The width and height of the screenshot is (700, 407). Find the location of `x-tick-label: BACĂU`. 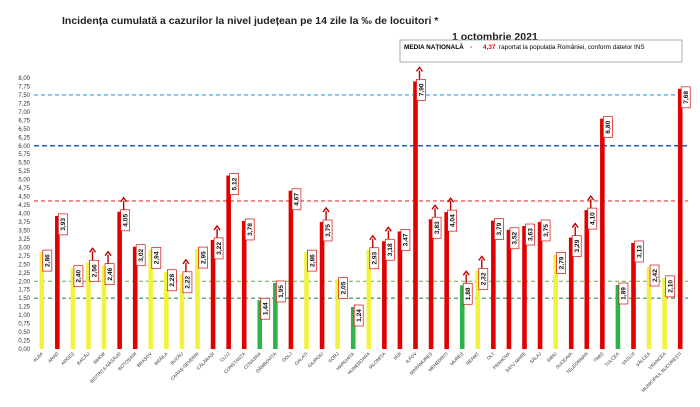

x-tick-label: BACĂU is located at coordinates (82, 357).